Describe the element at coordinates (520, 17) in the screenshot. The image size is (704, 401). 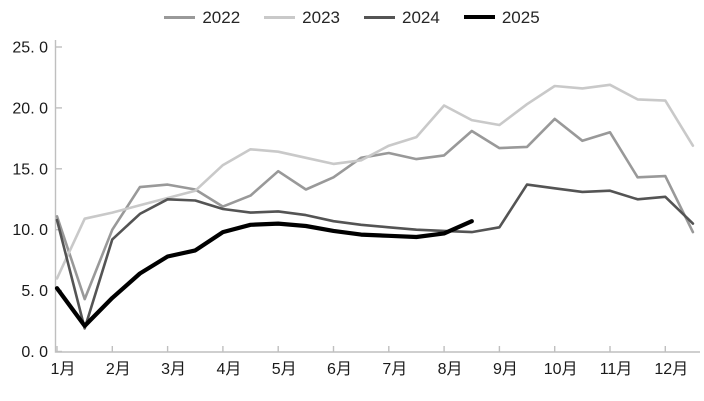
I see `legend-label-2025: 2025` at that location.